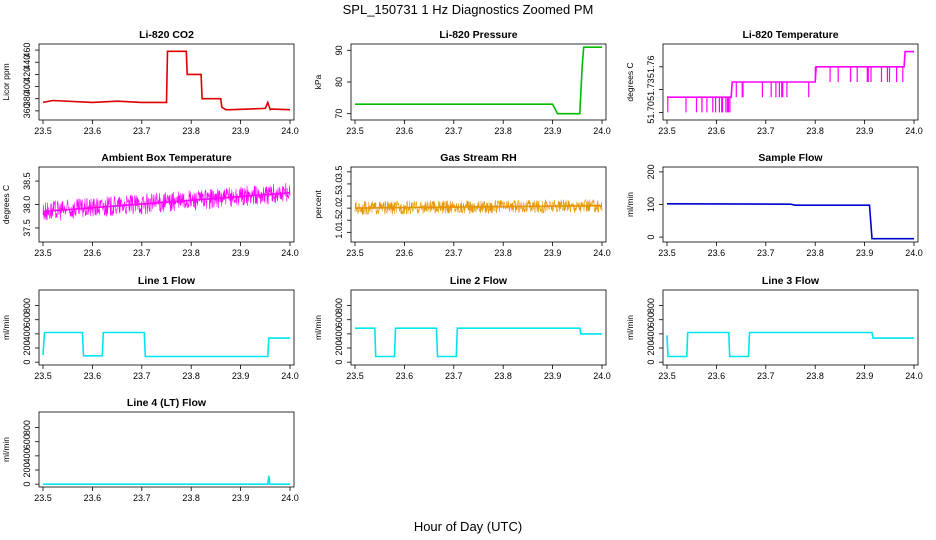  What do you see at coordinates (166, 158) in the screenshot?
I see `panel-title: Ambient Box Temperature` at bounding box center [166, 158].